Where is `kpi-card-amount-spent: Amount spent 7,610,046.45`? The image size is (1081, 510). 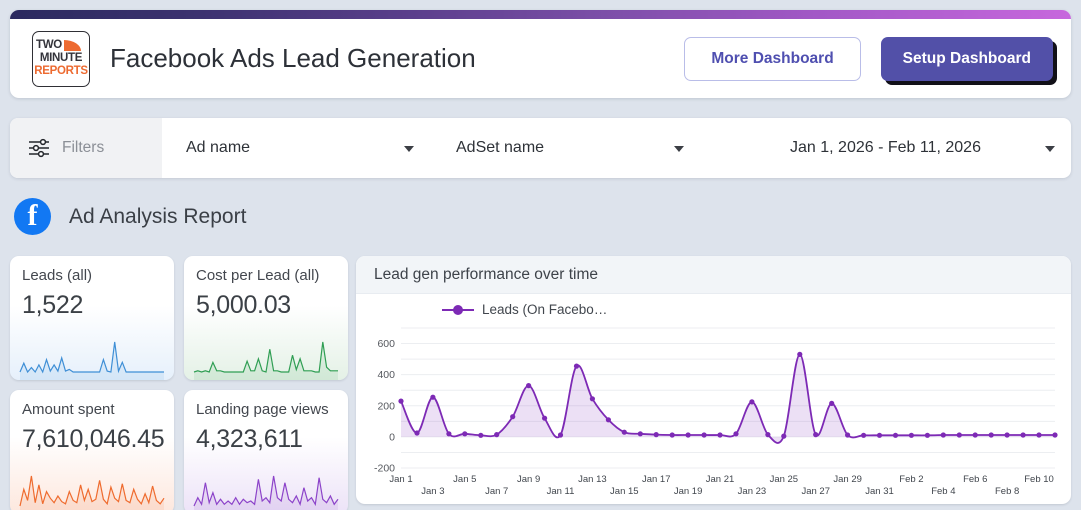
kpi-card-amount-spent: Amount spent 7,610,046.45 is located at coordinates (92, 450).